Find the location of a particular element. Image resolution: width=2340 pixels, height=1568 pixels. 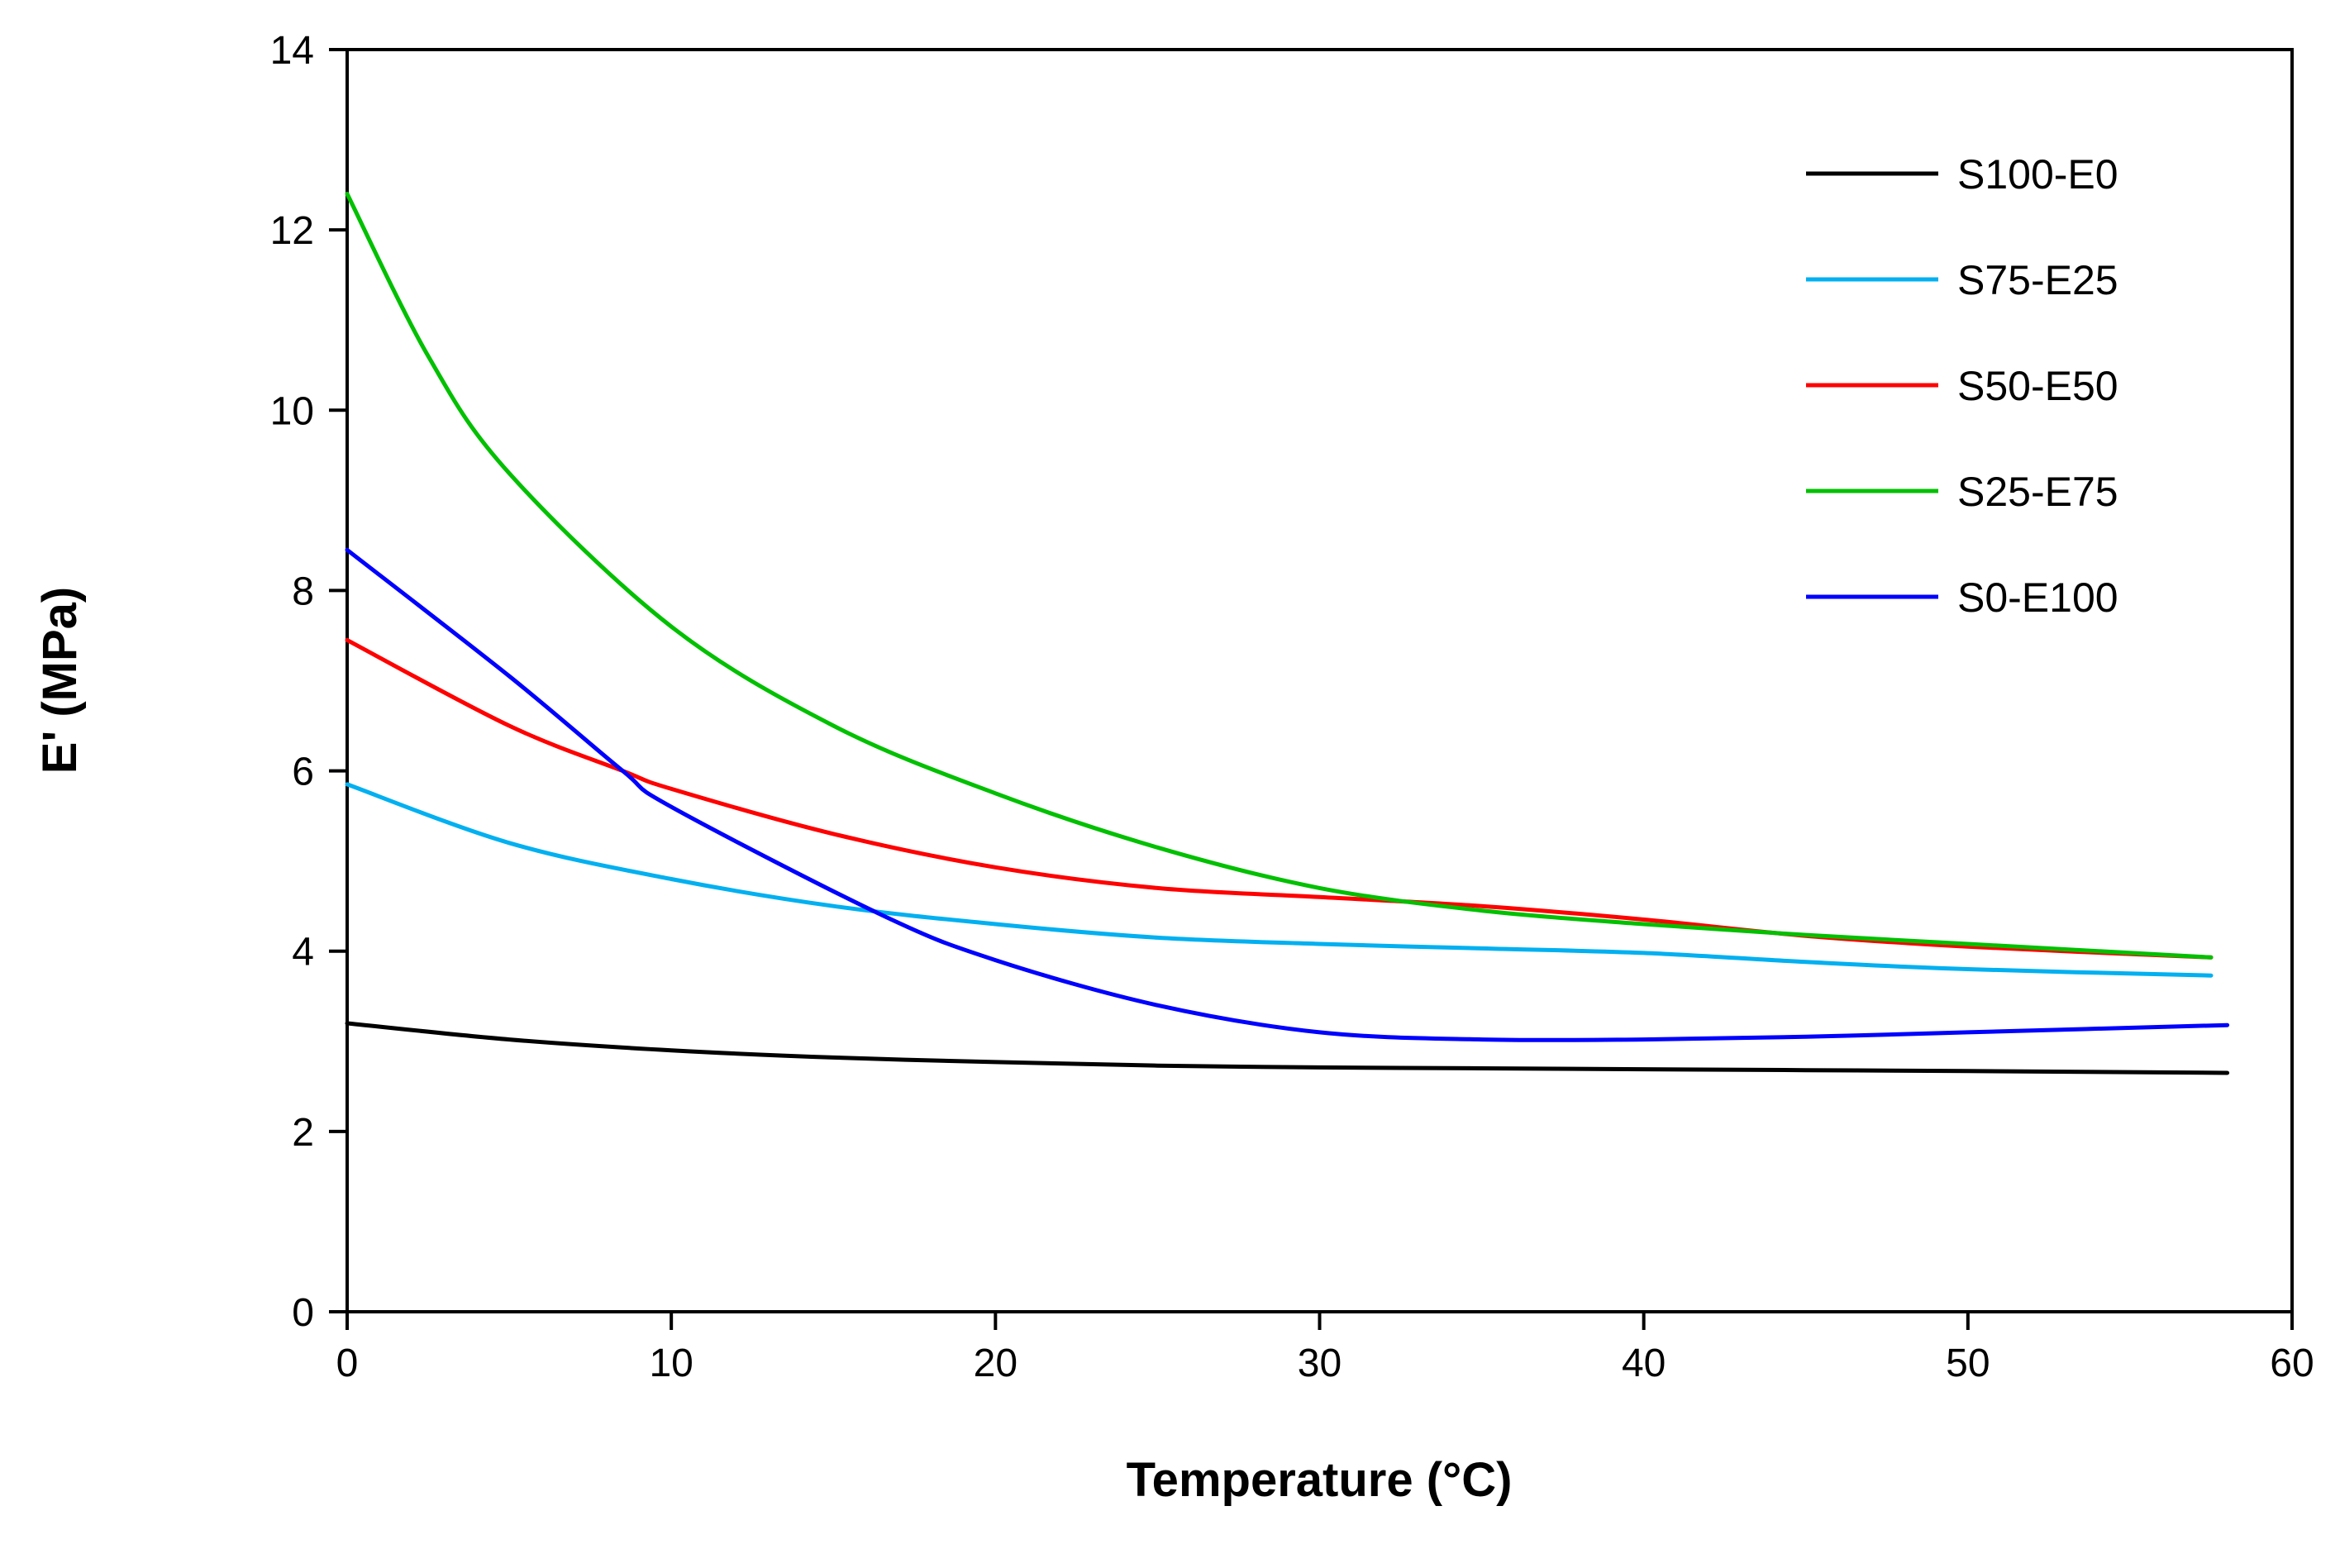

legend-label-s25-e75: S25-E75 is located at coordinates (2037, 492).